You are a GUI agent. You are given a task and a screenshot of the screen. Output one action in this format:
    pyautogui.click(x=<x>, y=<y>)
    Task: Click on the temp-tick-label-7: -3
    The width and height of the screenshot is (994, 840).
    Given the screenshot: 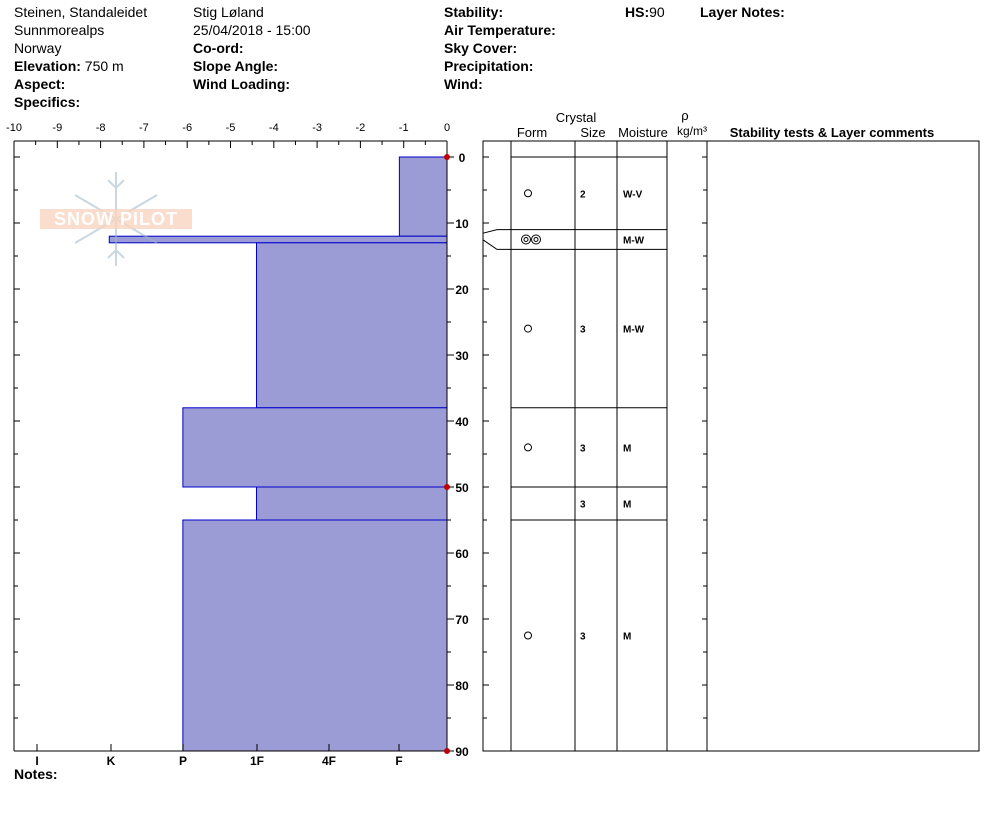 What is the action you would take?
    pyautogui.click(x=317, y=128)
    